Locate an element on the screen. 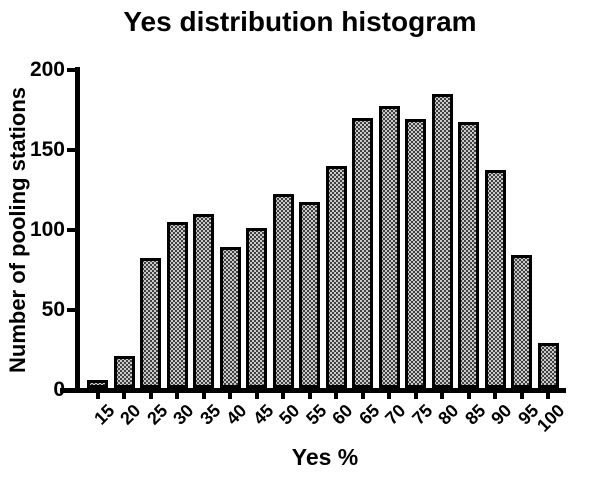 Image resolution: width=600 pixels, height=478 pixels. y-tick-label: 100 is located at coordinates (47, 229).